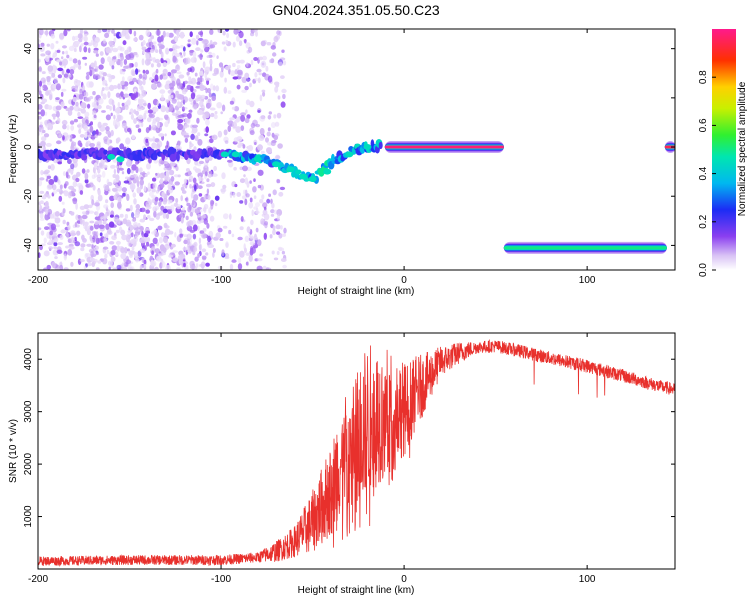 This screenshot has width=750, height=600. What do you see at coordinates (404, 579) in the screenshot?
I see `snr-x-tick-label: 0` at bounding box center [404, 579].